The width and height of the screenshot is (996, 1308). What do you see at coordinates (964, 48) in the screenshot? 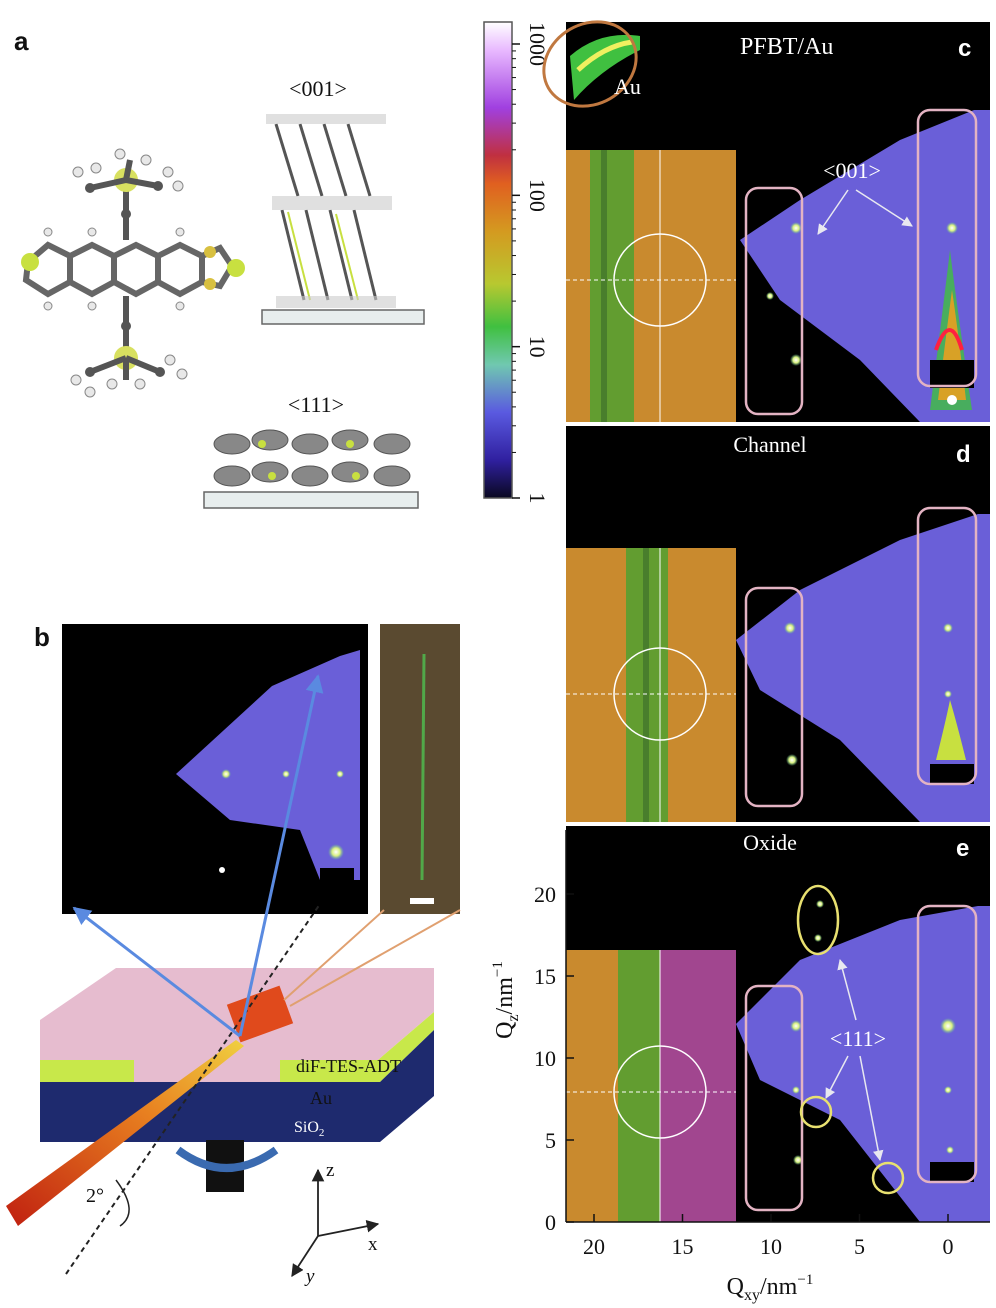
I see `panel-c-letter: c` at bounding box center [964, 48].